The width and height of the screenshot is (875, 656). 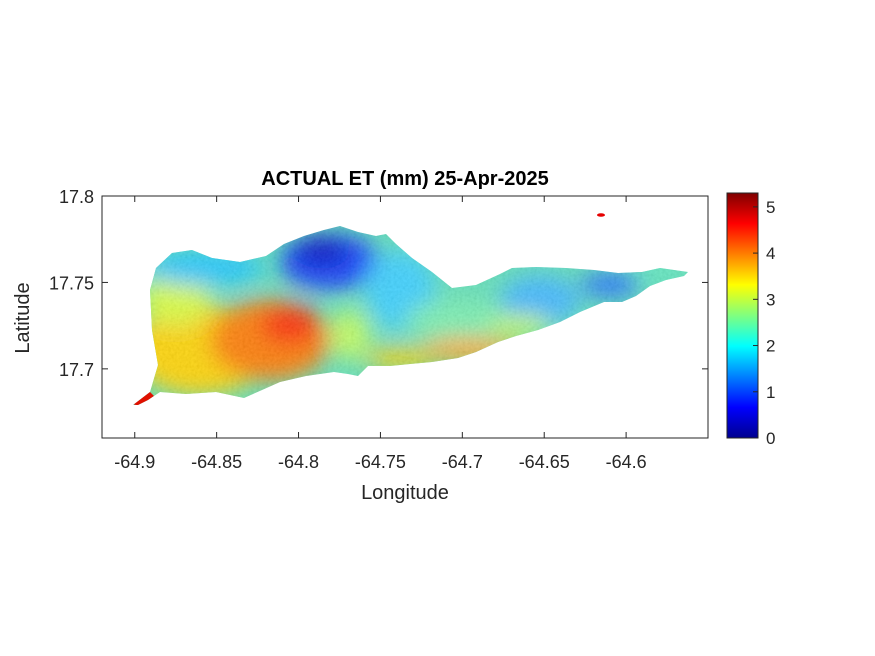 I want to click on y-tick-label: 17.75, so click(x=71, y=283).